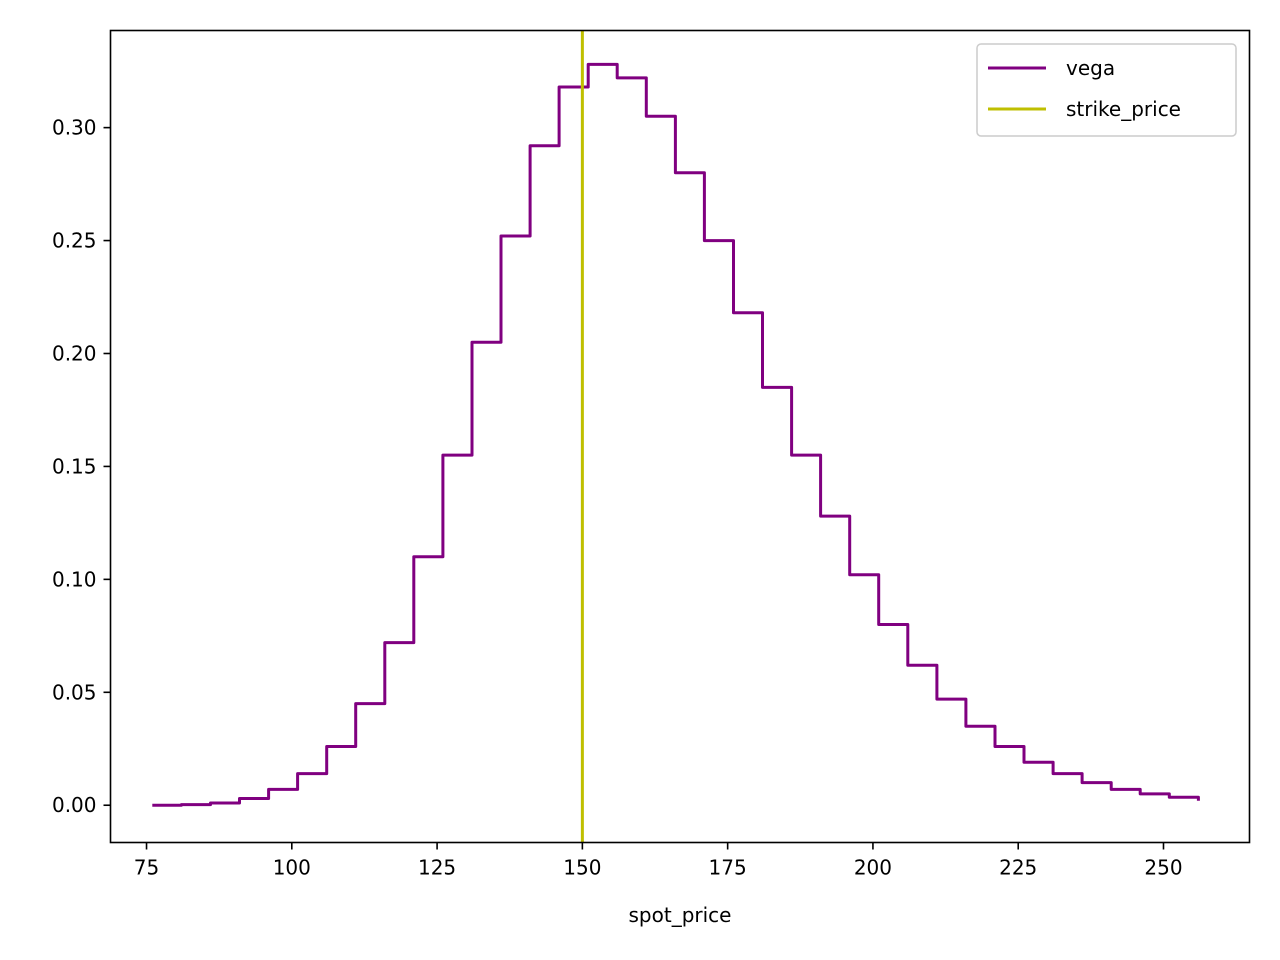  What do you see at coordinates (1090, 68) in the screenshot?
I see `legend-label-vega: vega` at bounding box center [1090, 68].